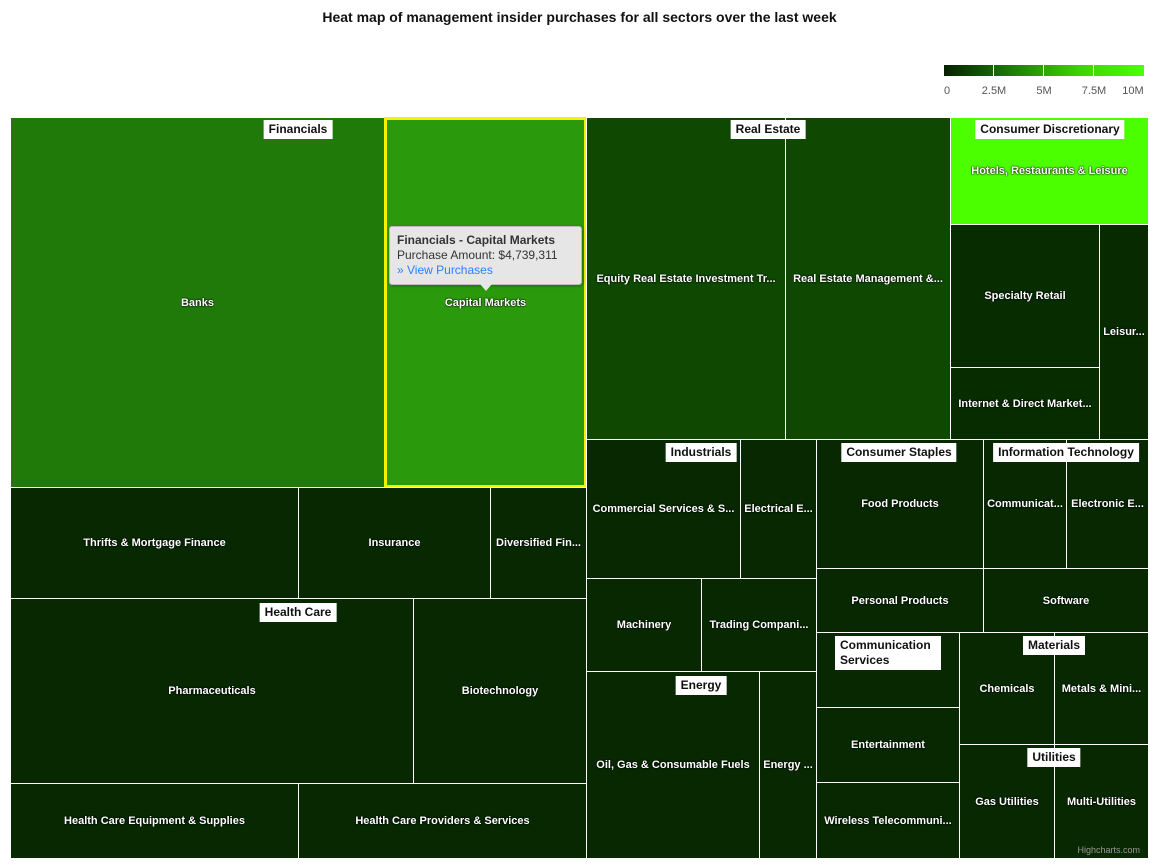  What do you see at coordinates (1054, 645) in the screenshot?
I see `sector-label-materials: Materials` at bounding box center [1054, 645].